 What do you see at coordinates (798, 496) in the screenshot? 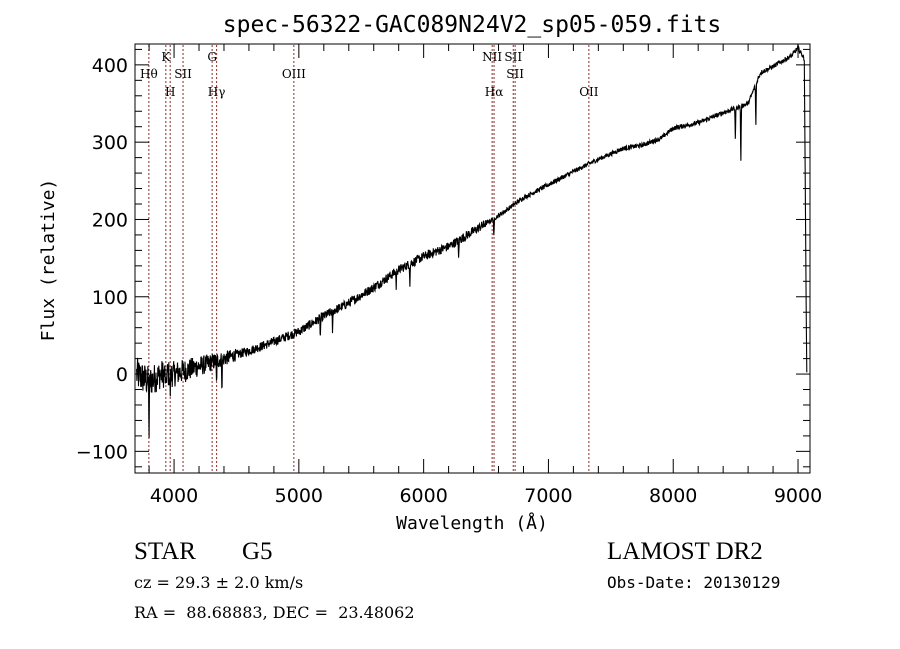
I see `x-tick-label: 9000` at bounding box center [798, 496].